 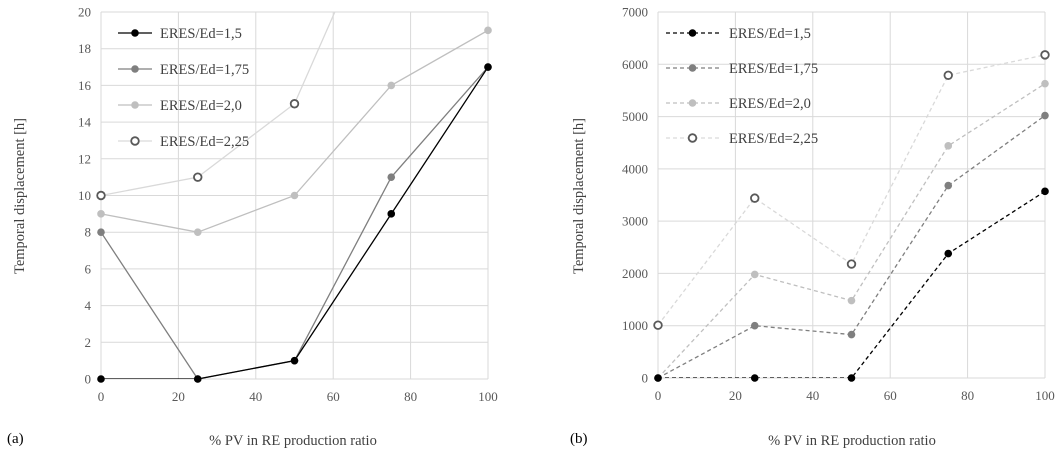 I want to click on y-tick-label: 20, so click(x=84, y=12).